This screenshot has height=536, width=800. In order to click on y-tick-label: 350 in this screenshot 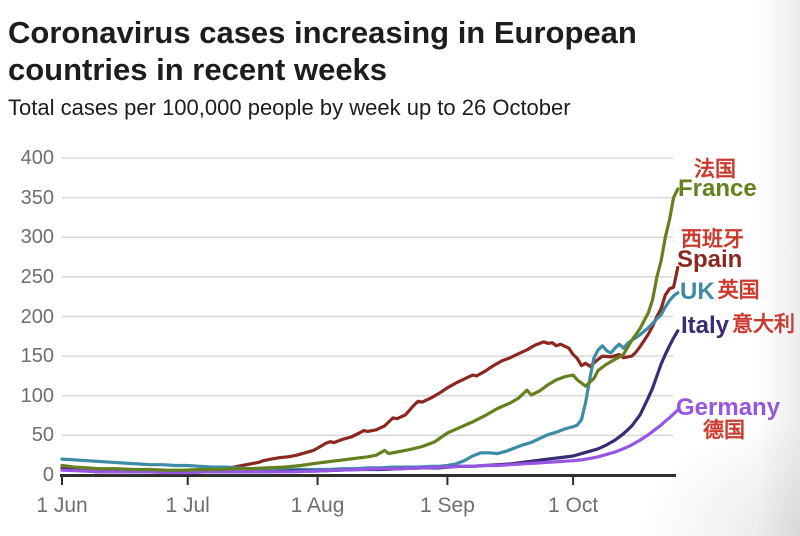, I will do `click(37, 197)`.